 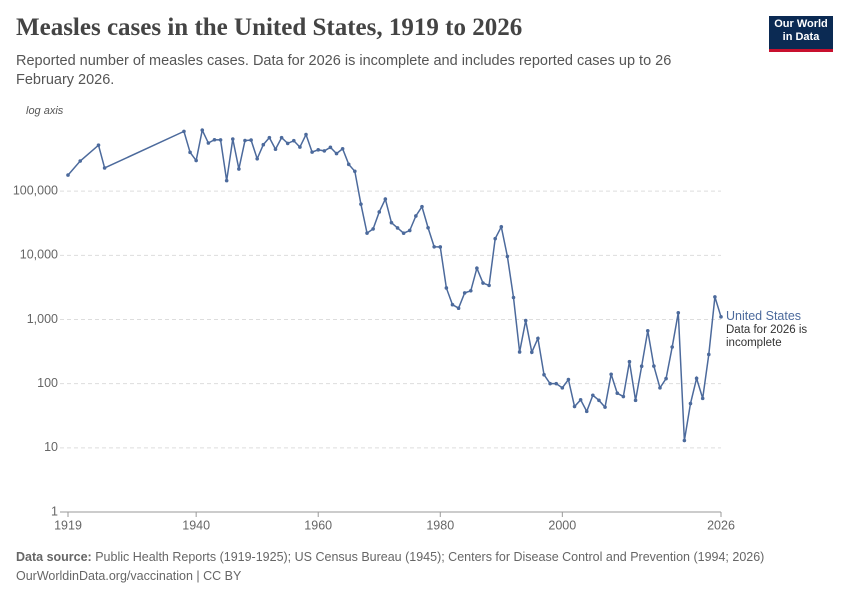 What do you see at coordinates (129, 576) in the screenshot?
I see `link: OurWorldinData.org/vaccination | CC BY` at bounding box center [129, 576].